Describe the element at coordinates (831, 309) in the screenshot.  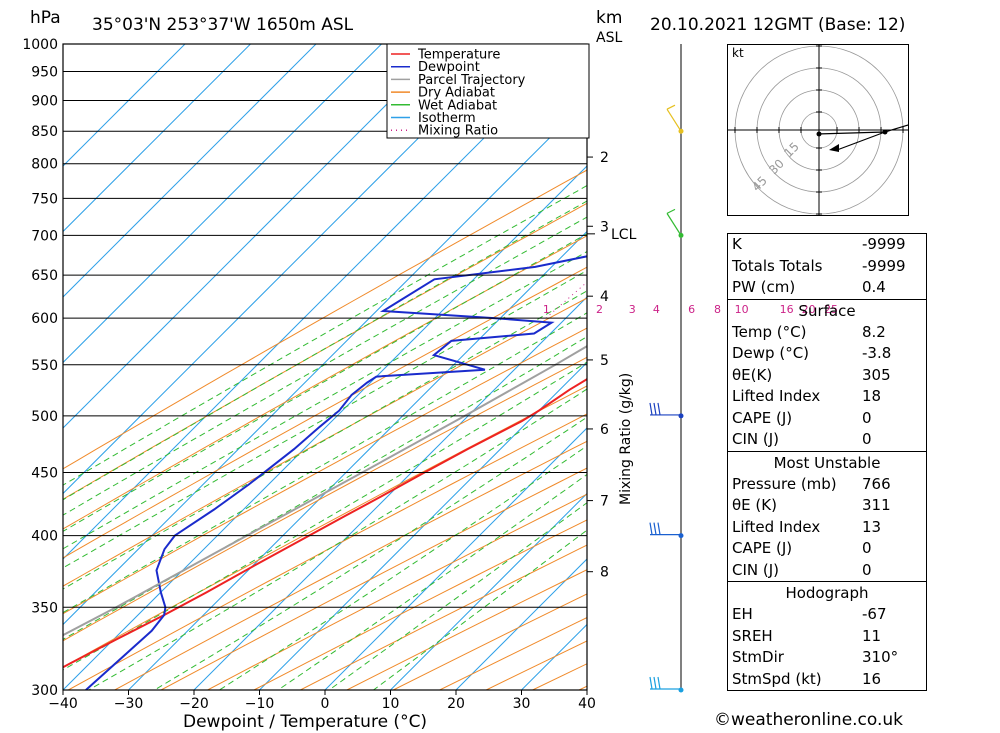
I see `mixing-ratio-label: 25` at that location.